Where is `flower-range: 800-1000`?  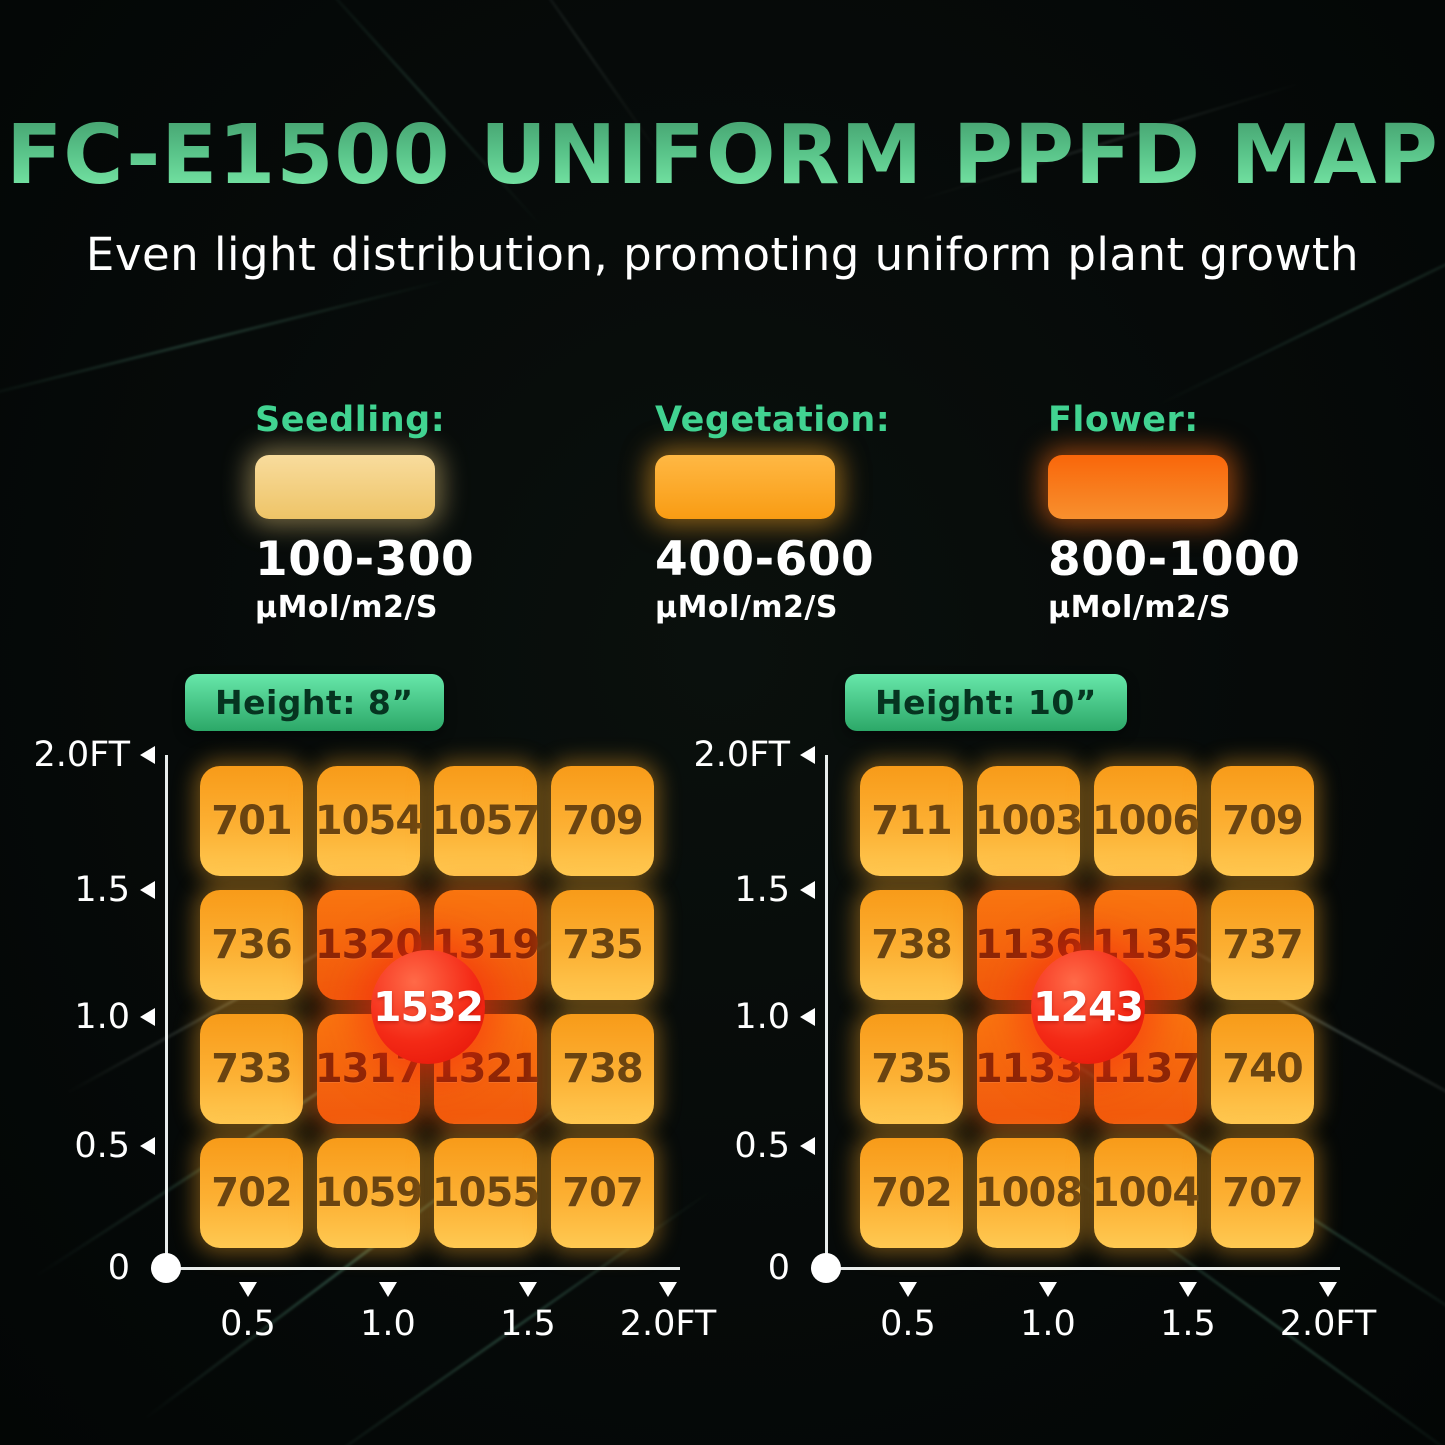 flower-range: 800-1000 is located at coordinates (1174, 559).